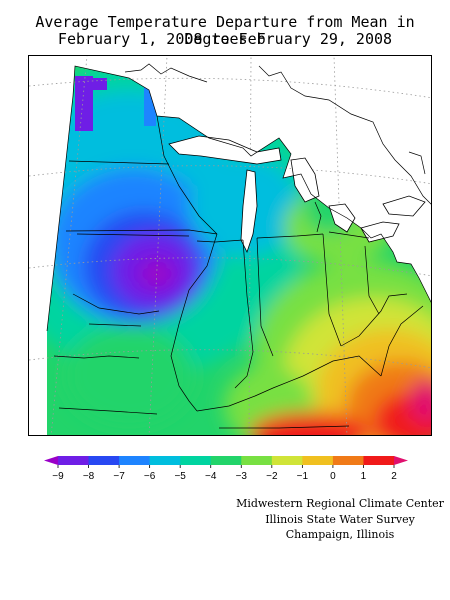 This screenshot has width=450, height=600. What do you see at coordinates (394, 476) in the screenshot?
I see `legend-tick-label: 2` at bounding box center [394, 476].